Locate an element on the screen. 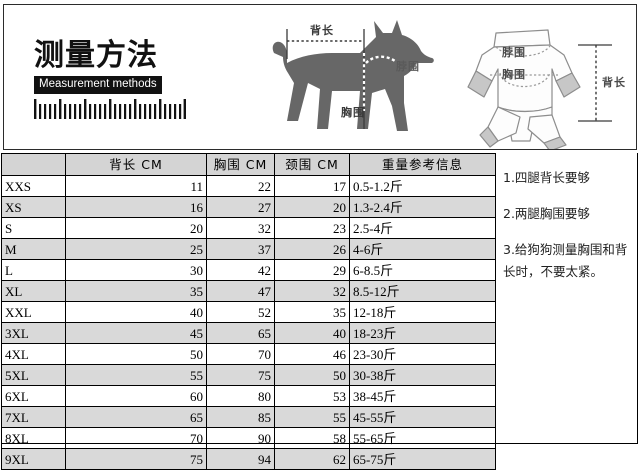  cell-chest: 70 is located at coordinates (240, 354).